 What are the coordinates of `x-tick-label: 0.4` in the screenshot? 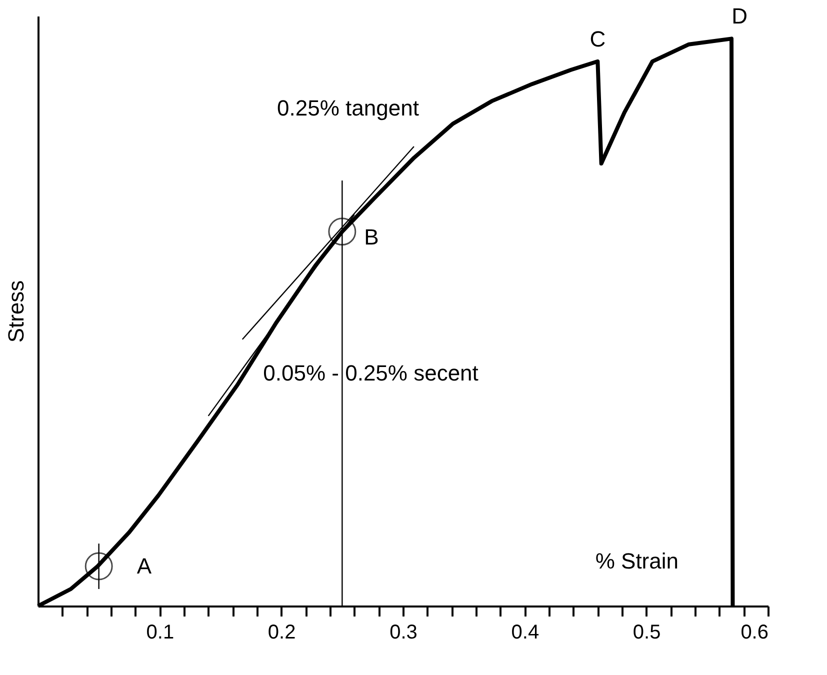 It's located at (525, 633).